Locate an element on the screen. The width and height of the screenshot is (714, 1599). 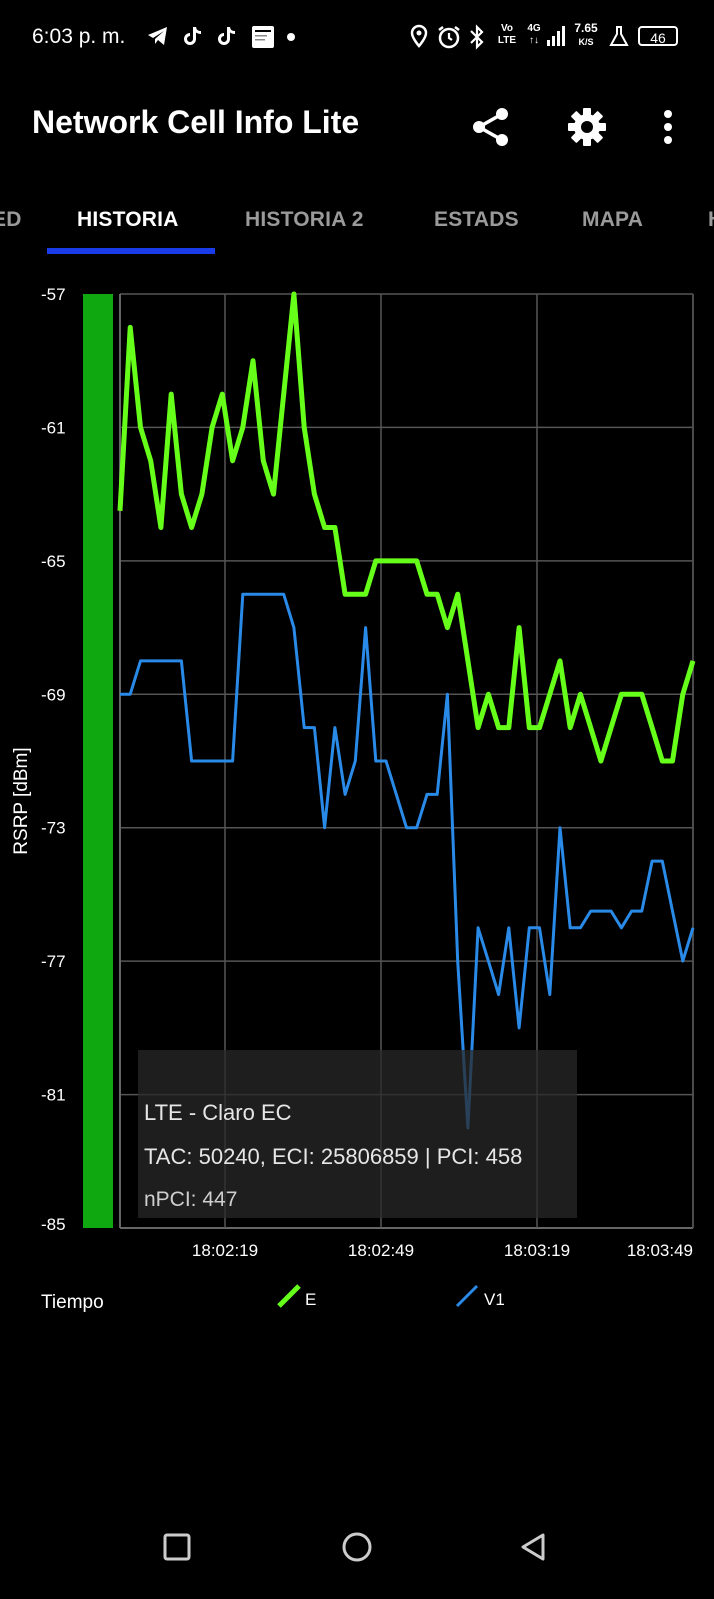
tab-h: H is located at coordinates (711, 220).